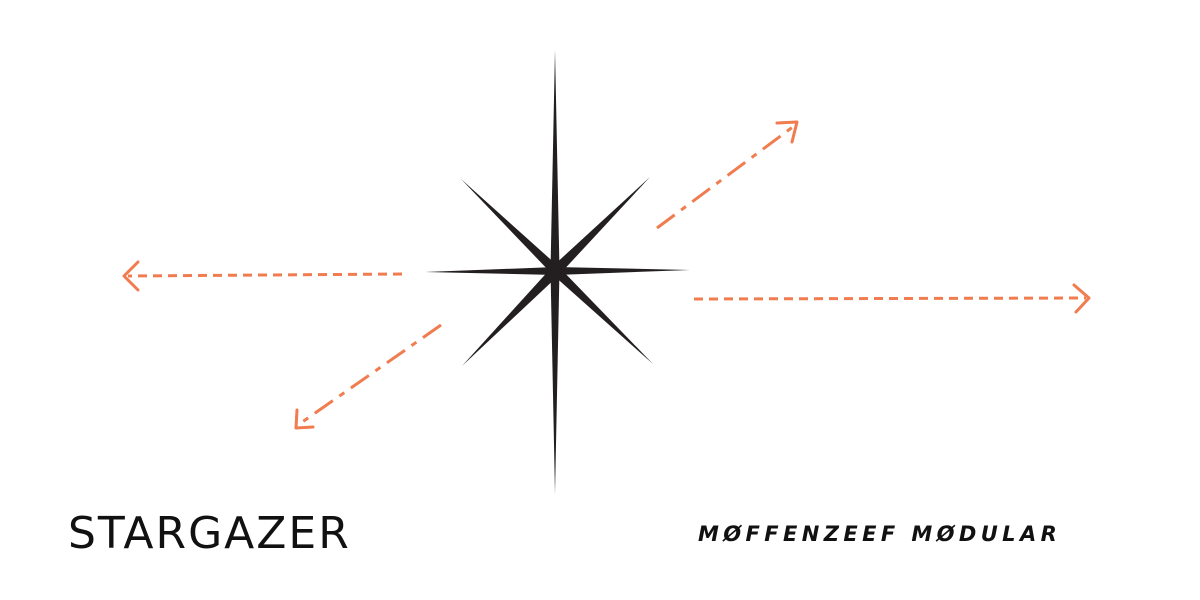 This screenshot has width=1200, height=600. Describe the element at coordinates (880, 534) in the screenshot. I see `maker-name: MØFFENZEEF MØDULAR` at that location.